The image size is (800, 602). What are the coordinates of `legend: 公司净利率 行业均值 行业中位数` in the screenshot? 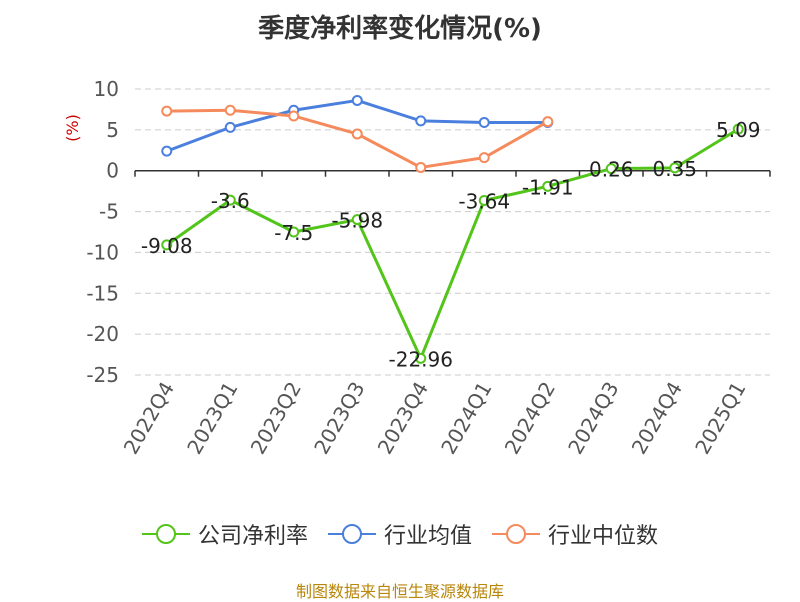 It's located at (400, 534).